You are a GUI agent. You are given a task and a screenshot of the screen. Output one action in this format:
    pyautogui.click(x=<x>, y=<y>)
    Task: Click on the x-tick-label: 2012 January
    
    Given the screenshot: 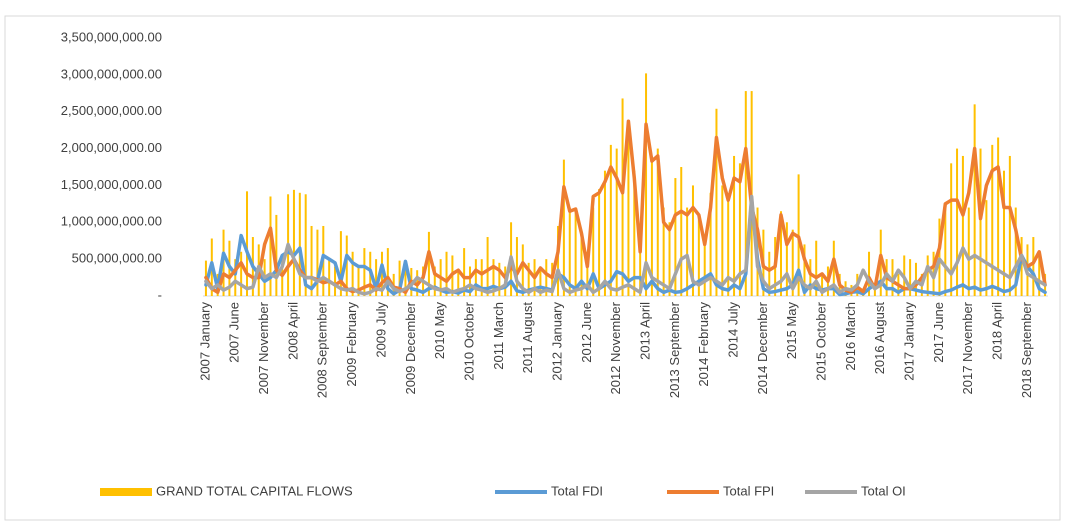 What is the action you would take?
    pyautogui.click(x=556, y=341)
    